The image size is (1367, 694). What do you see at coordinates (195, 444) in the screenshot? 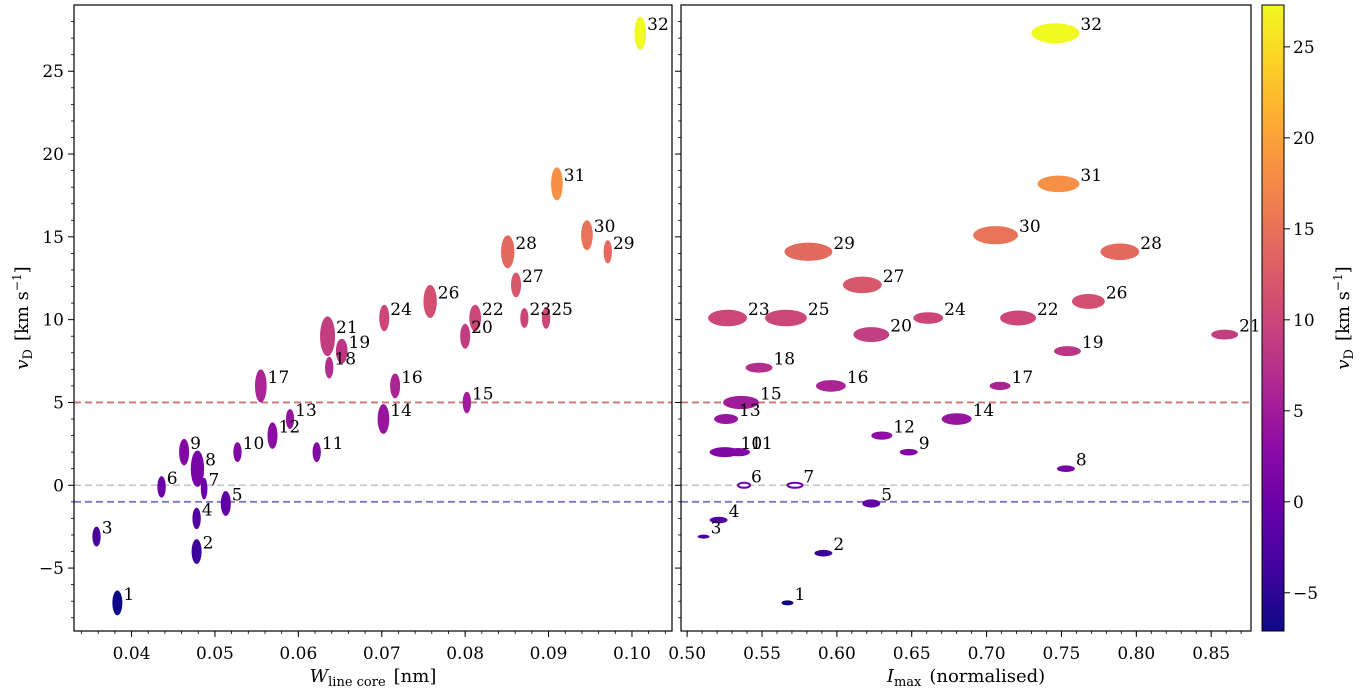
I see `point-label-9: 9` at bounding box center [195, 444].